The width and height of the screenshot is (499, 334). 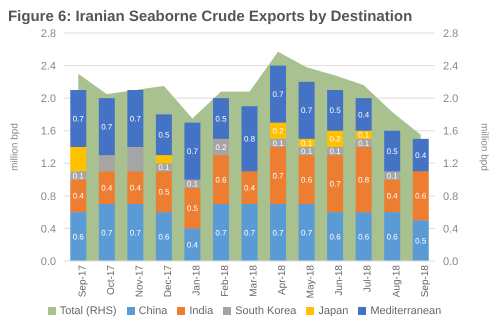 I want to click on x-tick-label: Aug-18, so click(x=396, y=281).